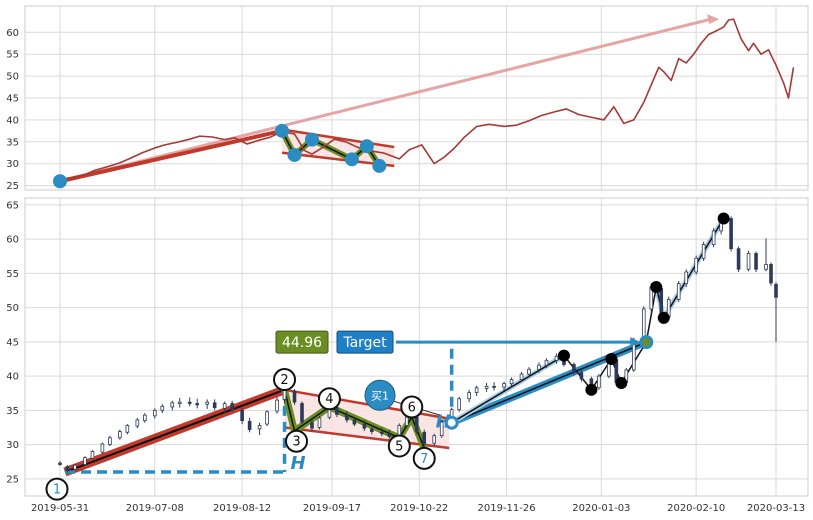 This screenshot has width=813, height=520. I want to click on pattern-point-label: 4, so click(329, 399).